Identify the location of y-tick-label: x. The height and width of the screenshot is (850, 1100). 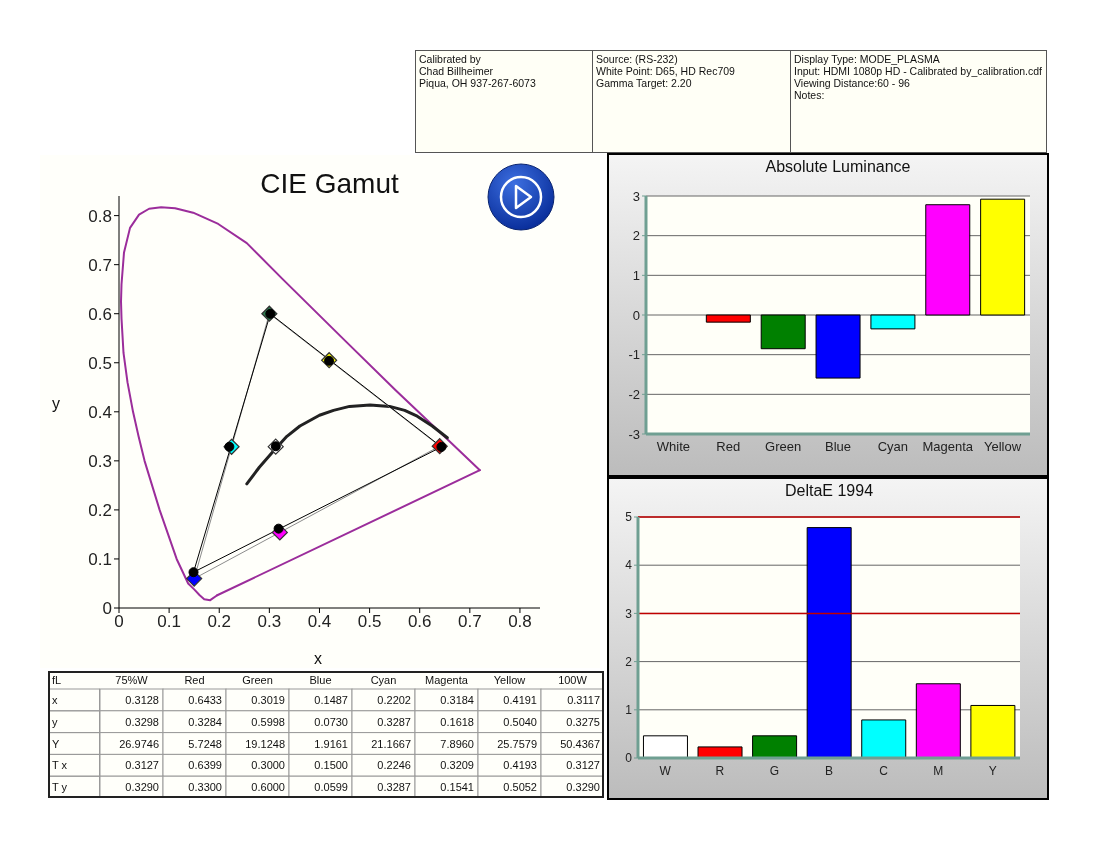
(55, 699).